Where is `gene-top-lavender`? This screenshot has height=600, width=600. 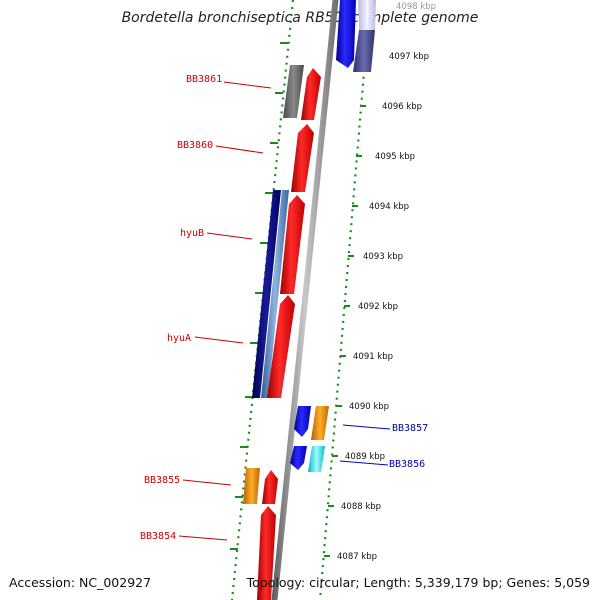
gene-top-lavender is located at coordinates (367, 15).